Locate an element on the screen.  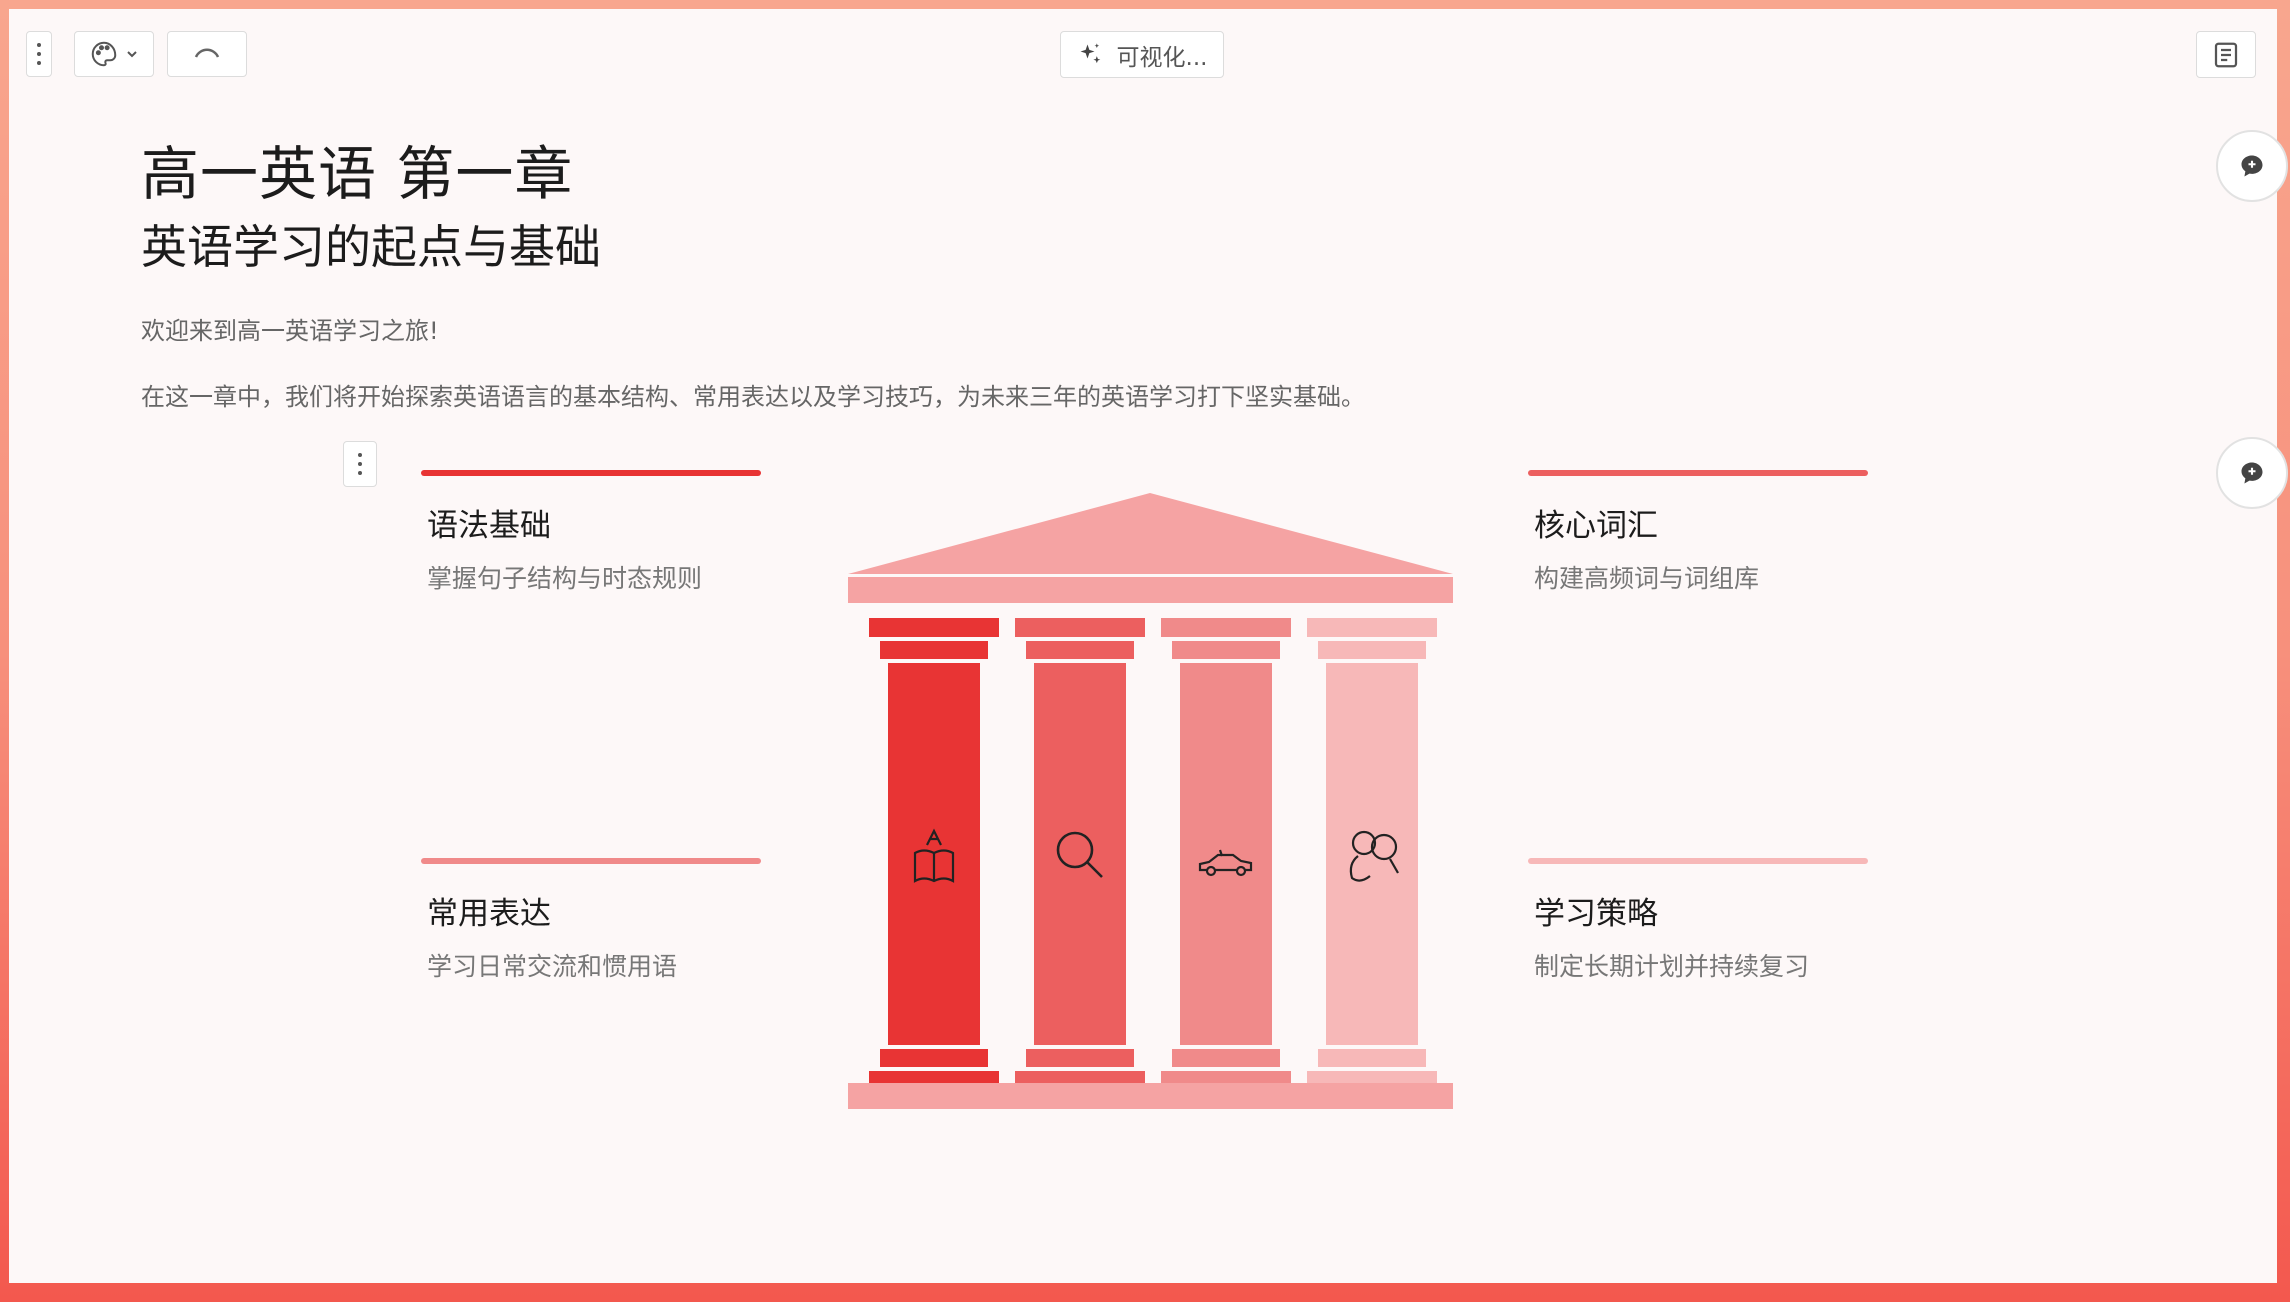
page-subtitle: 英语学习的起点与基础 is located at coordinates (371, 247).